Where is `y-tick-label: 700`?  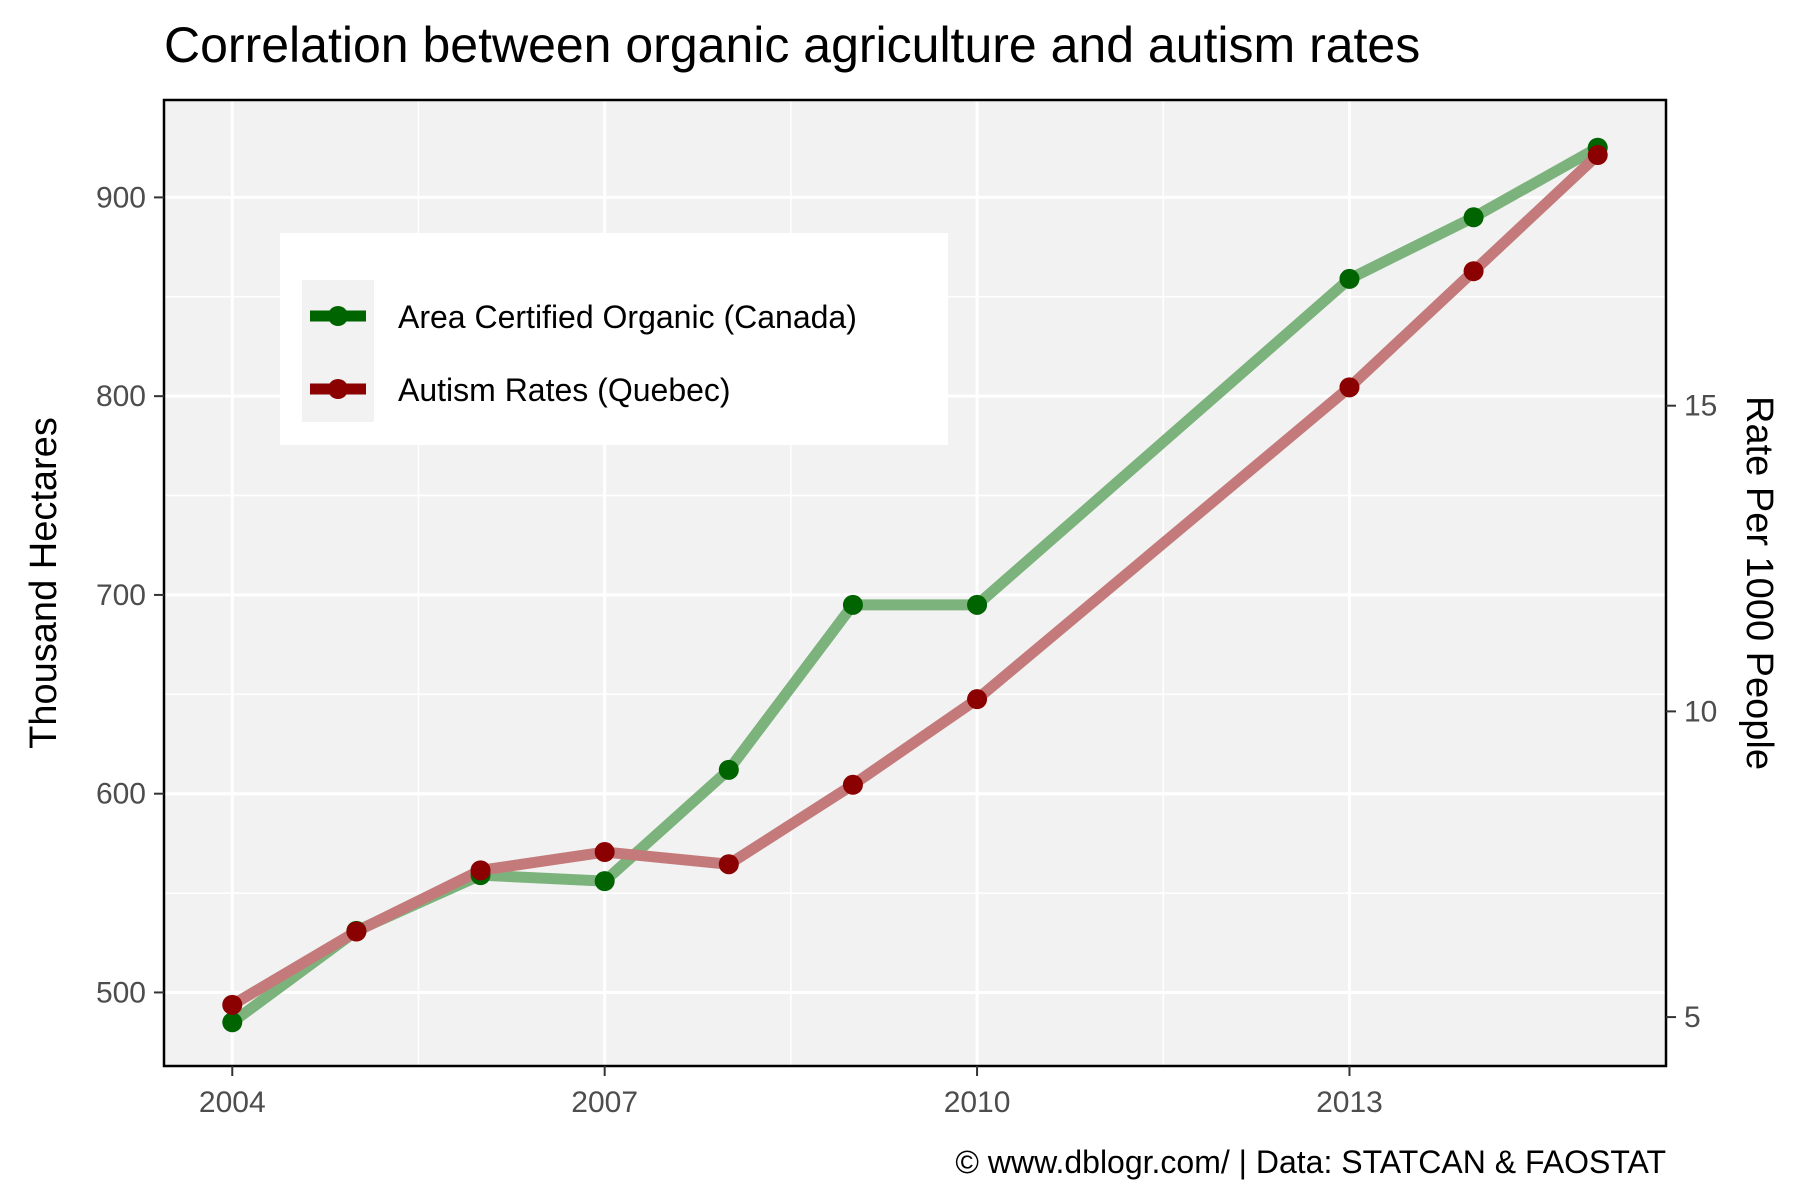 y-tick-label: 700 is located at coordinates (121, 595).